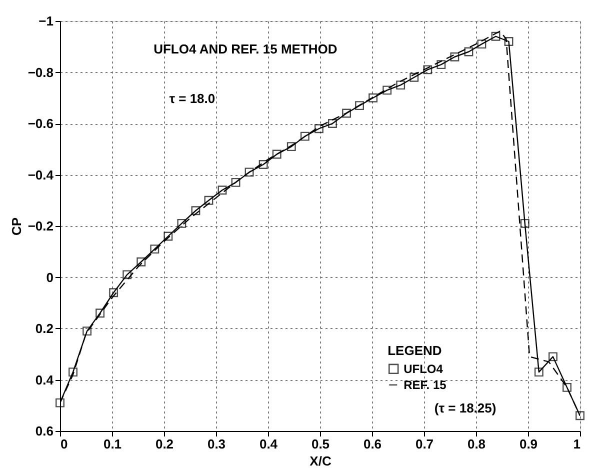 This screenshot has height=475, width=616. What do you see at coordinates (424, 444) in the screenshot?
I see `x-tick-label: 0.7` at bounding box center [424, 444].